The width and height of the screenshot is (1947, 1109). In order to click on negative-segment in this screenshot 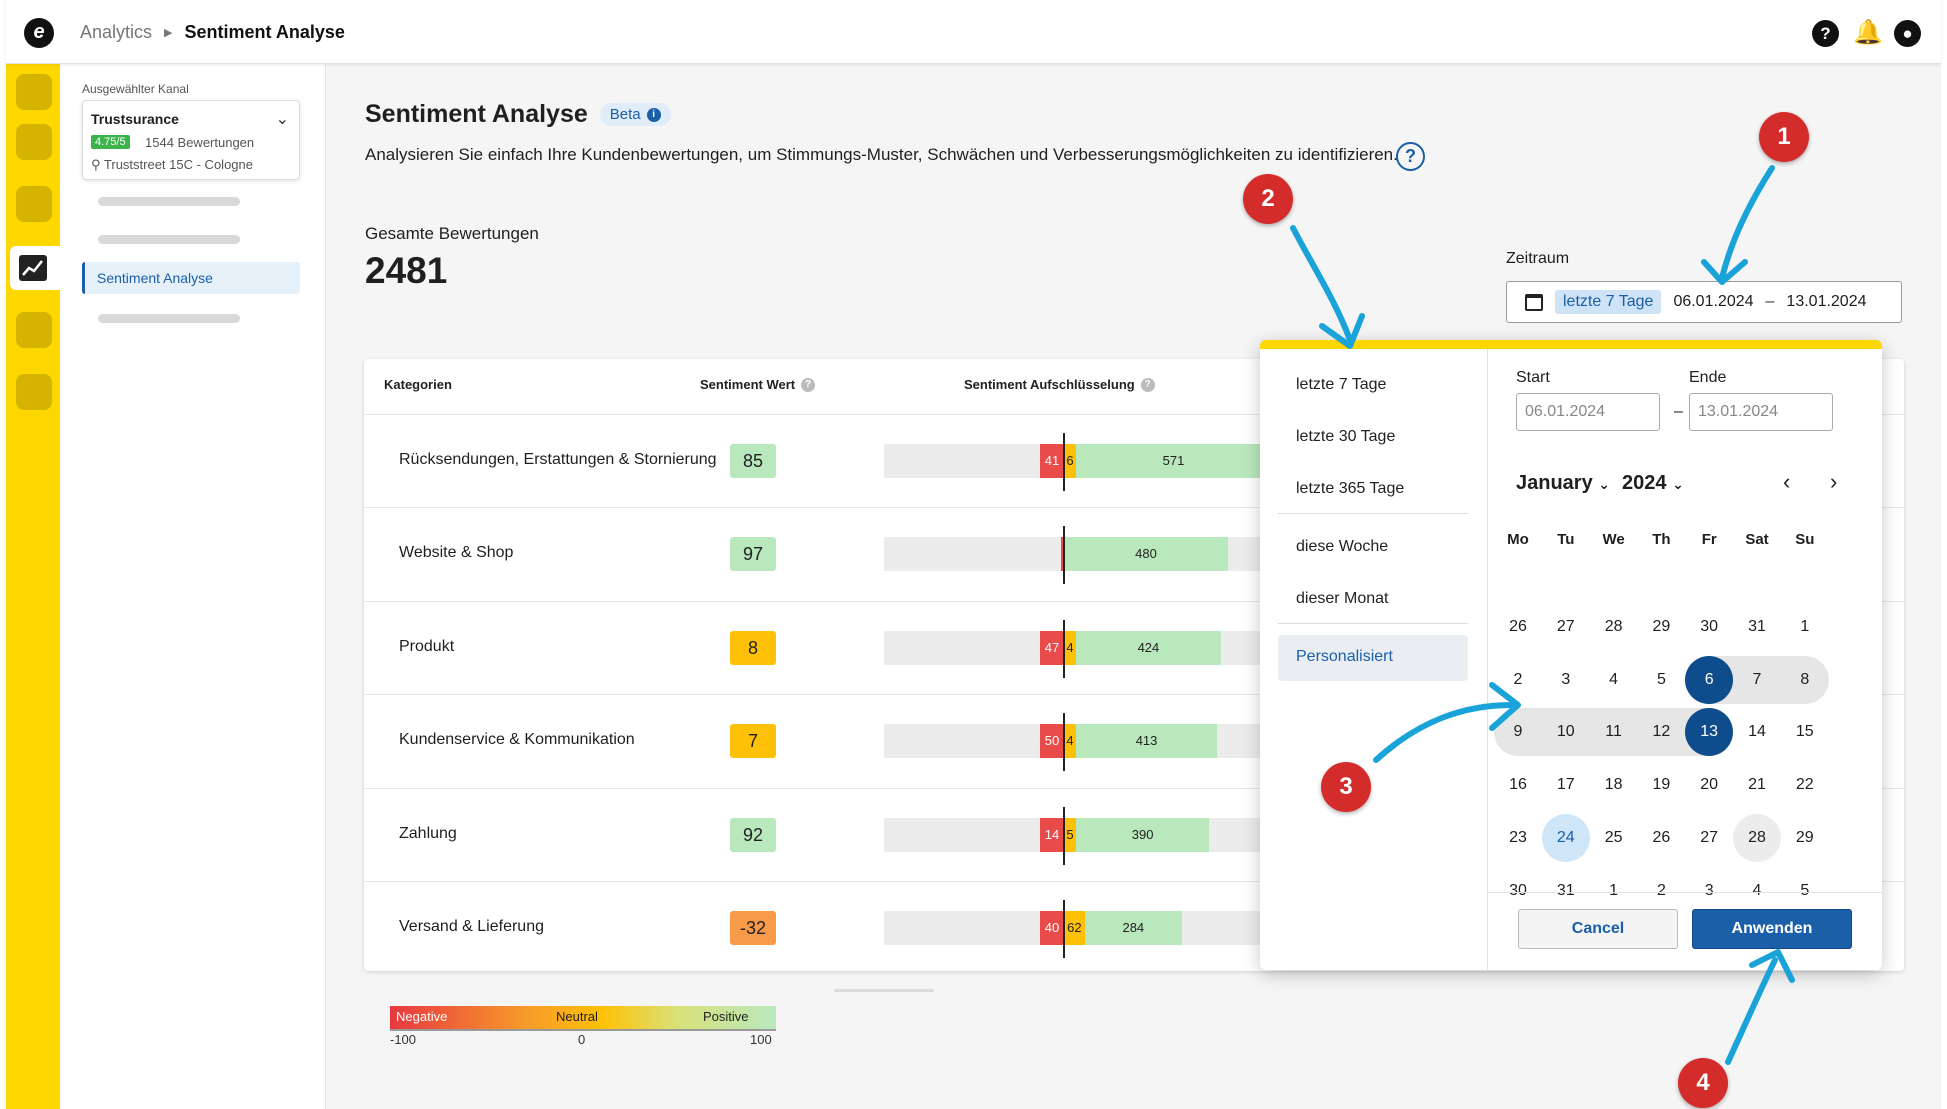, I will do `click(1062, 554)`.